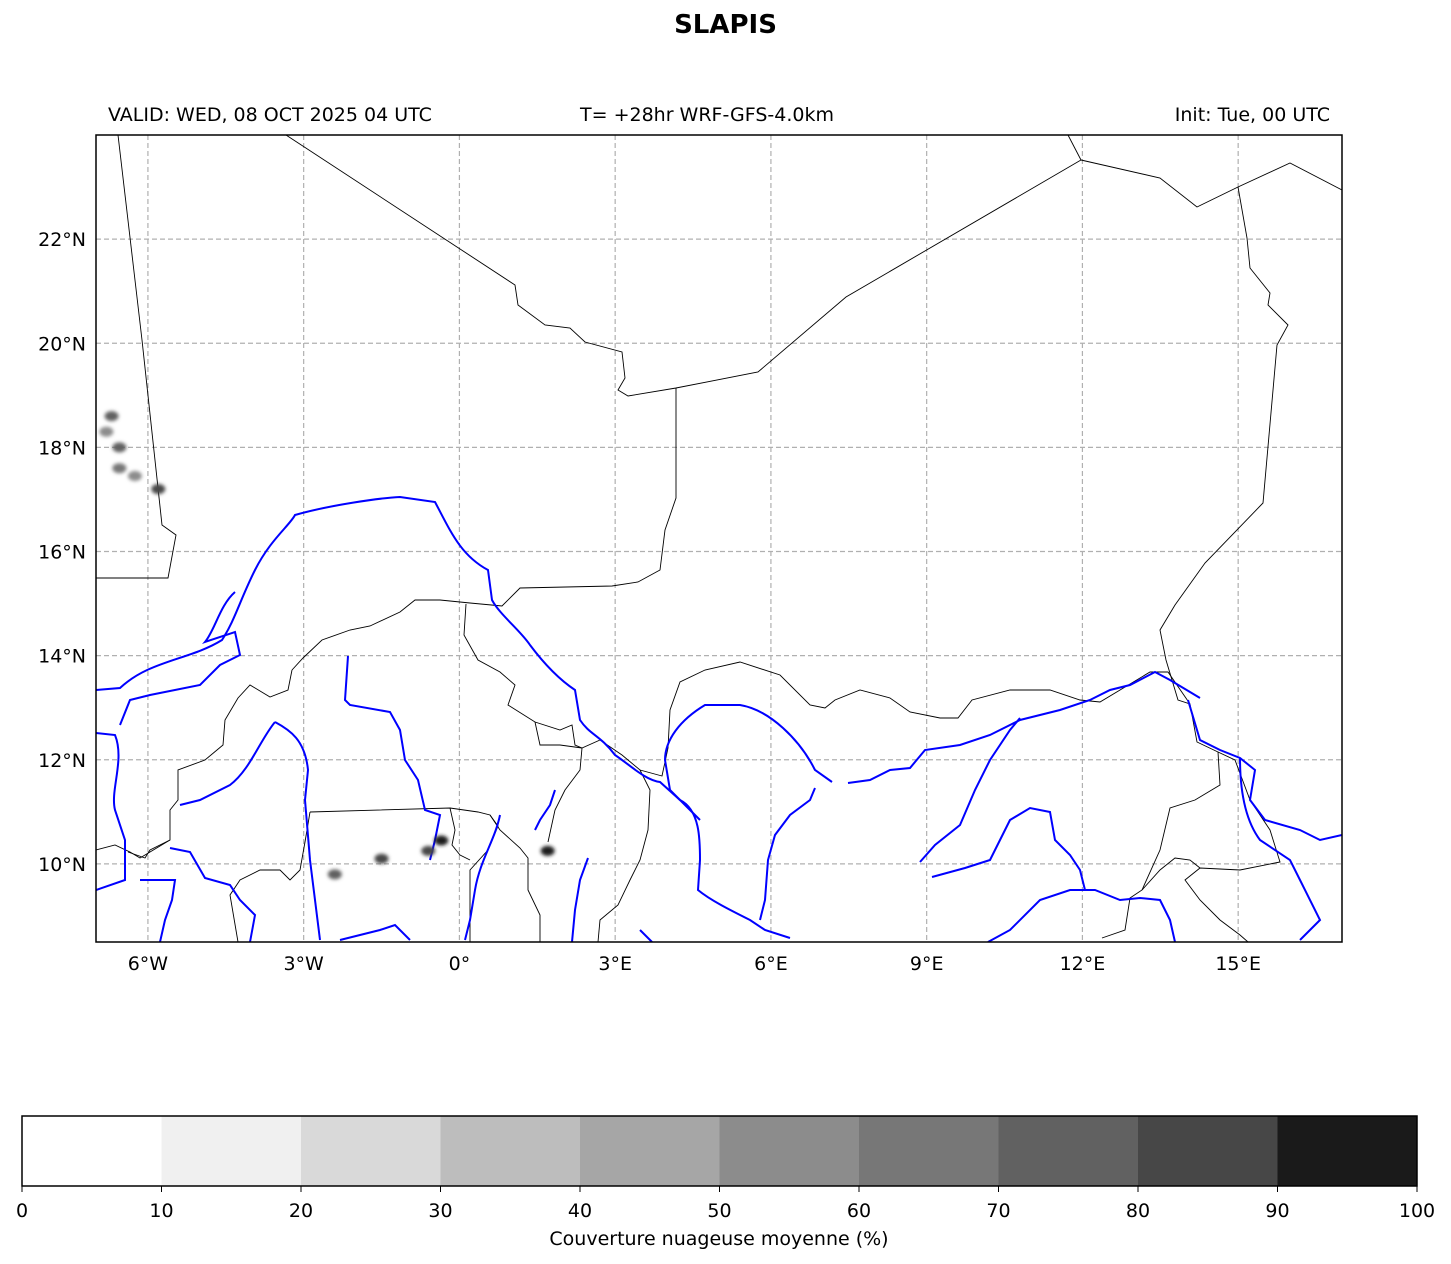 This screenshot has height=1264, width=1451. I want to click on latitude-tick-labels: 22°N 20°N 18°N 16°N 14°N 12°N 10°N, so click(62, 552).